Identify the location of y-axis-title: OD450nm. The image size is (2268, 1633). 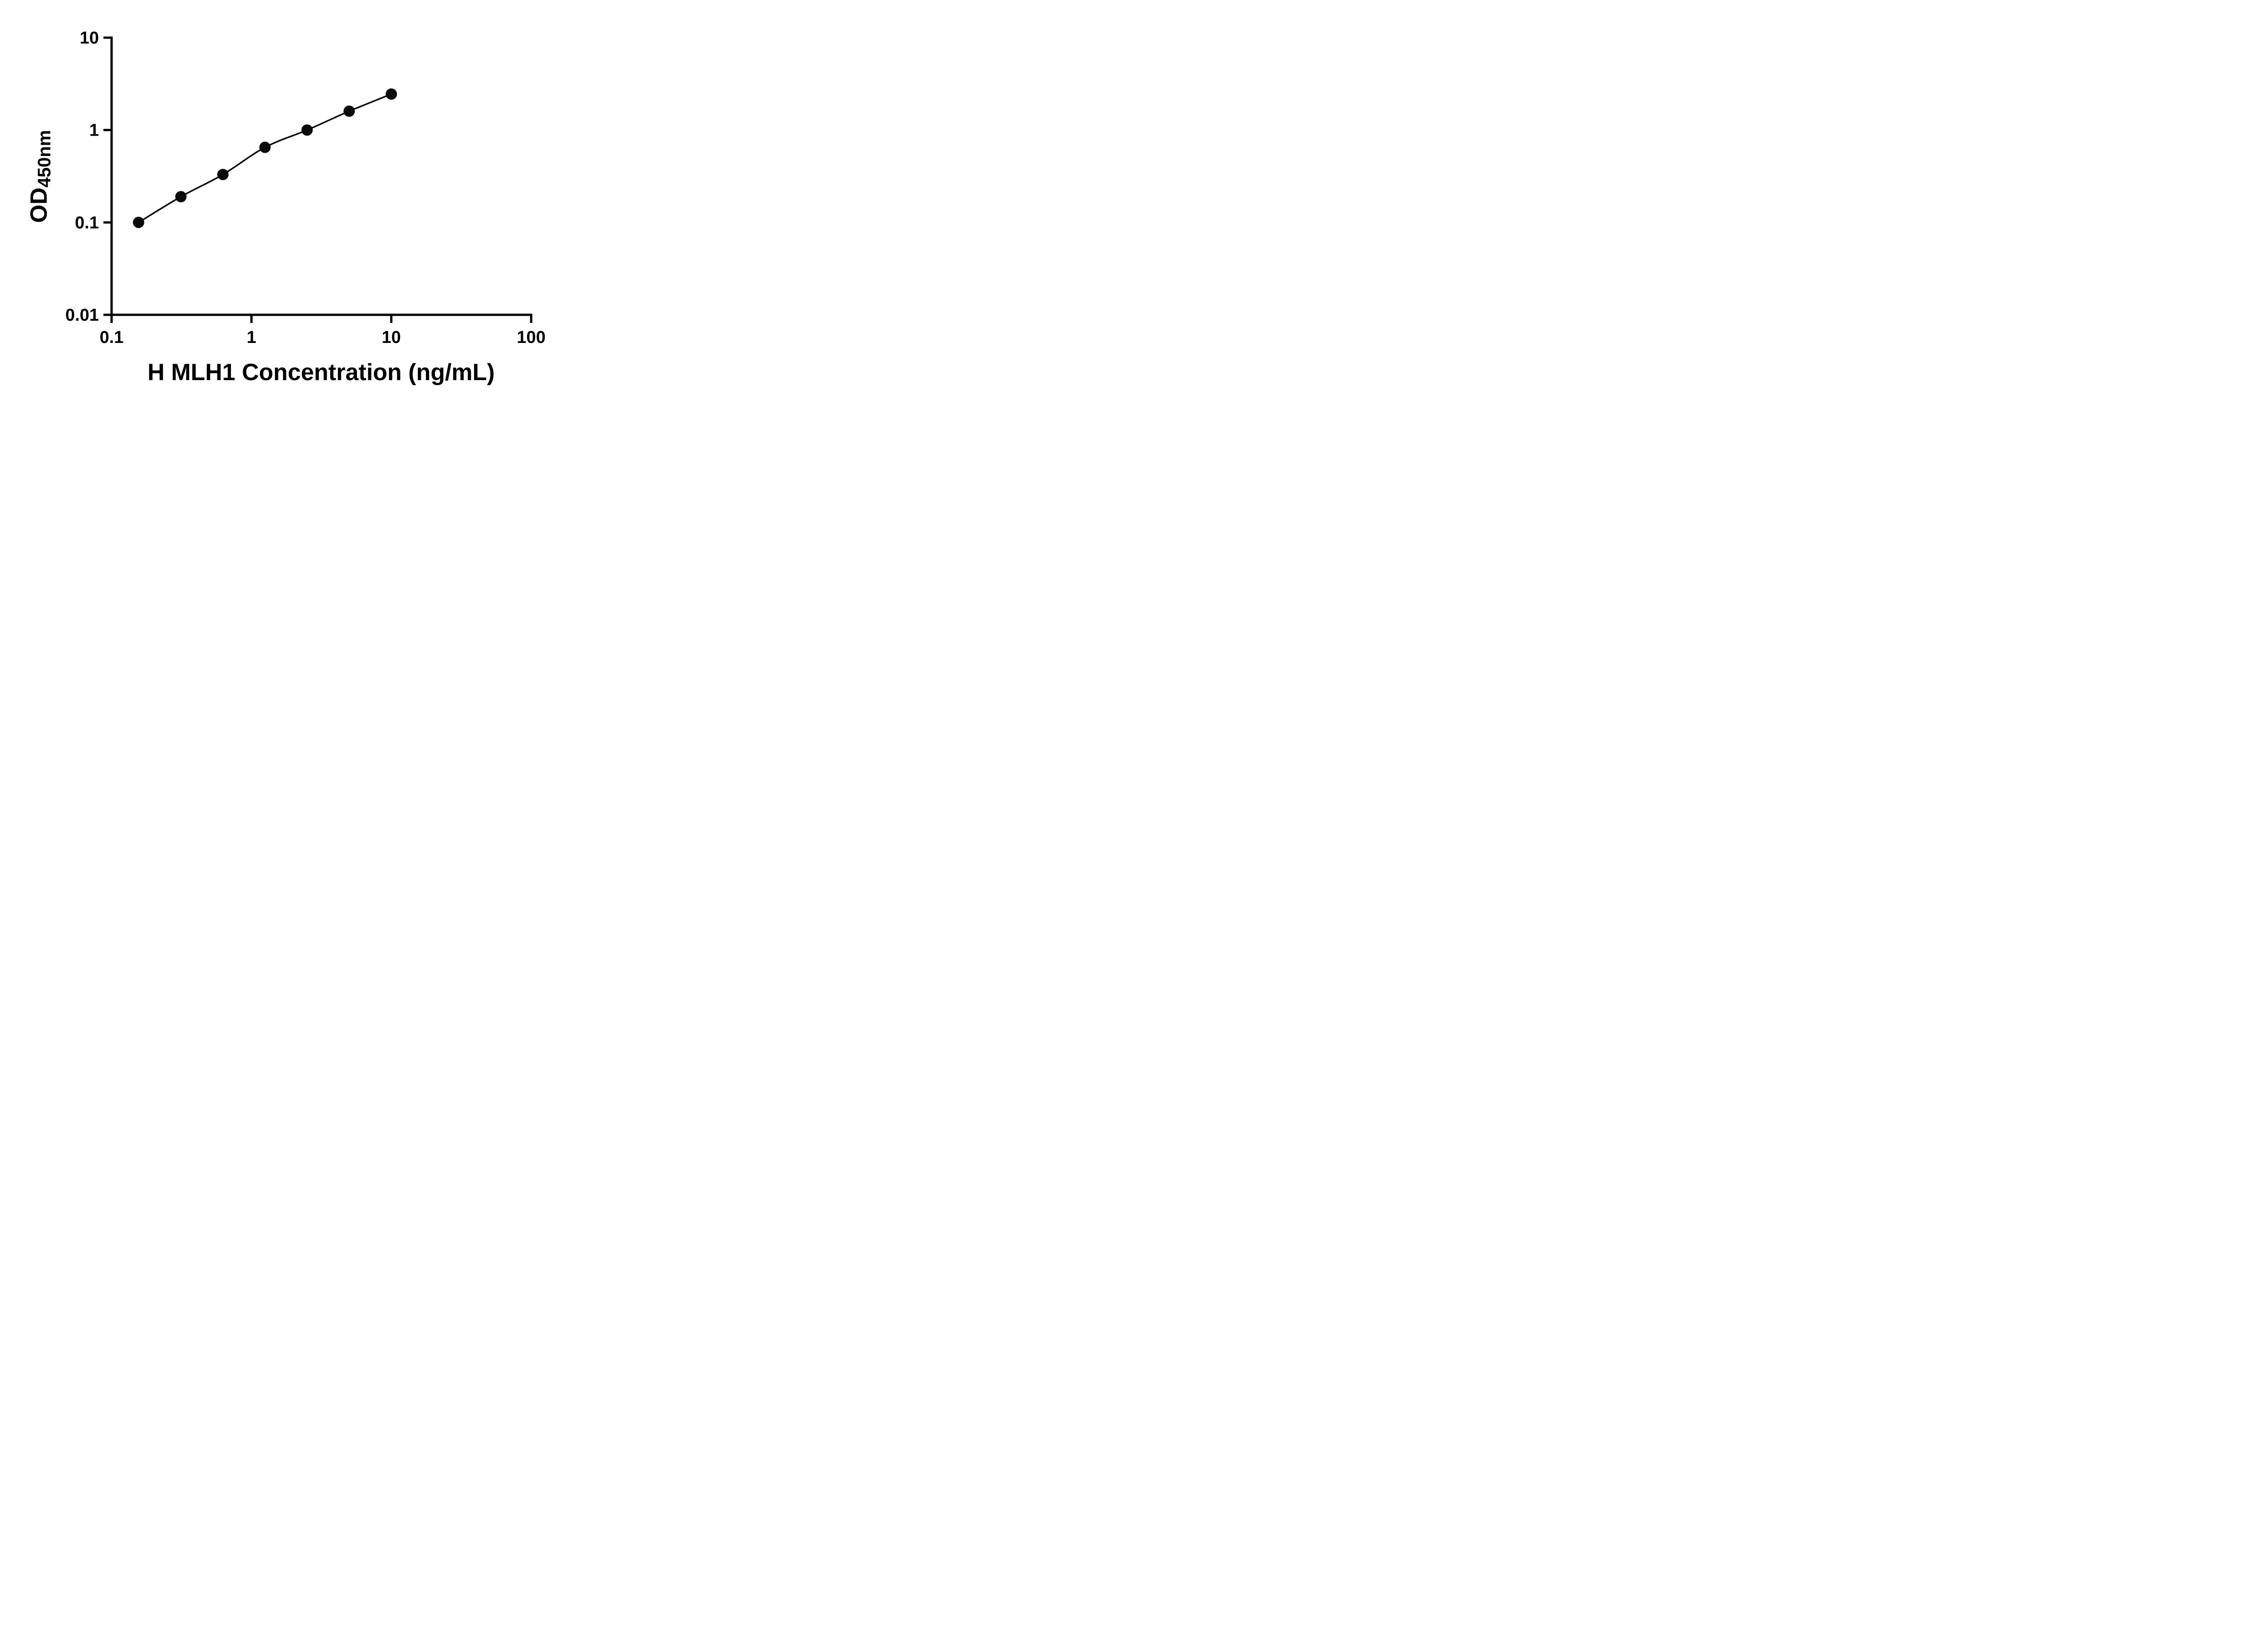
(40, 176).